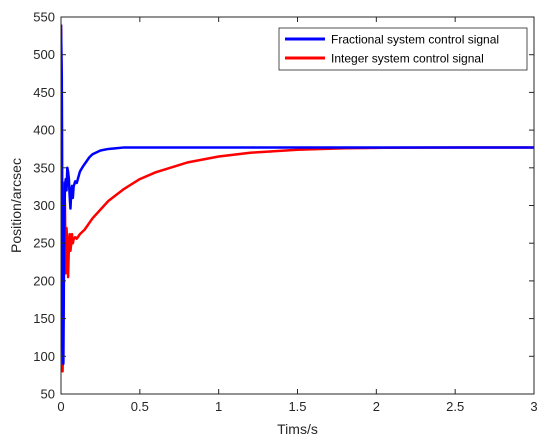 The width and height of the screenshot is (550, 441). I want to click on y-tick-label: 150, so click(44, 318).